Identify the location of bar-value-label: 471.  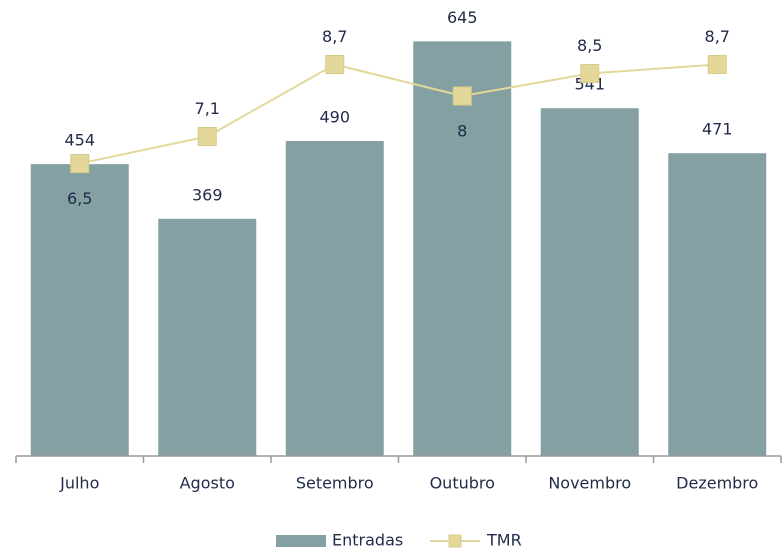
(717, 129).